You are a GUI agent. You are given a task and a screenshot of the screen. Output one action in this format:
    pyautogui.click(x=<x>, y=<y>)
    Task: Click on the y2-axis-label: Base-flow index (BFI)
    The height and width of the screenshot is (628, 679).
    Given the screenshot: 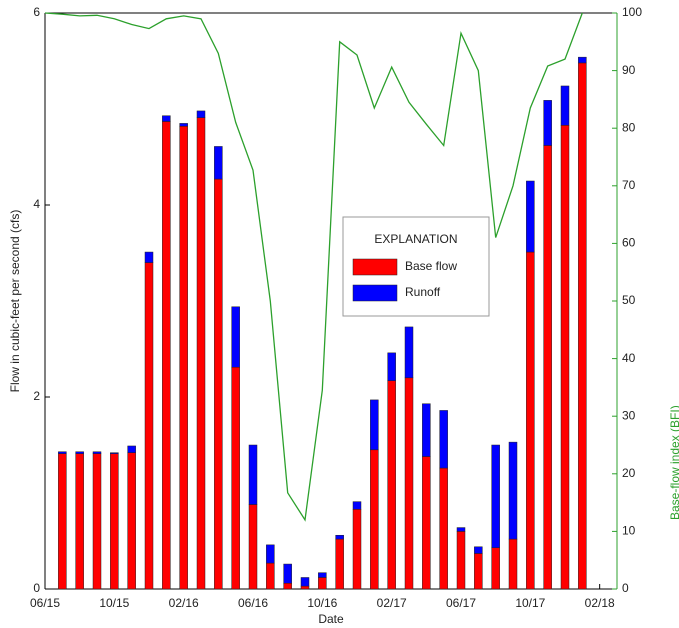 What is the action you would take?
    pyautogui.click(x=673, y=462)
    